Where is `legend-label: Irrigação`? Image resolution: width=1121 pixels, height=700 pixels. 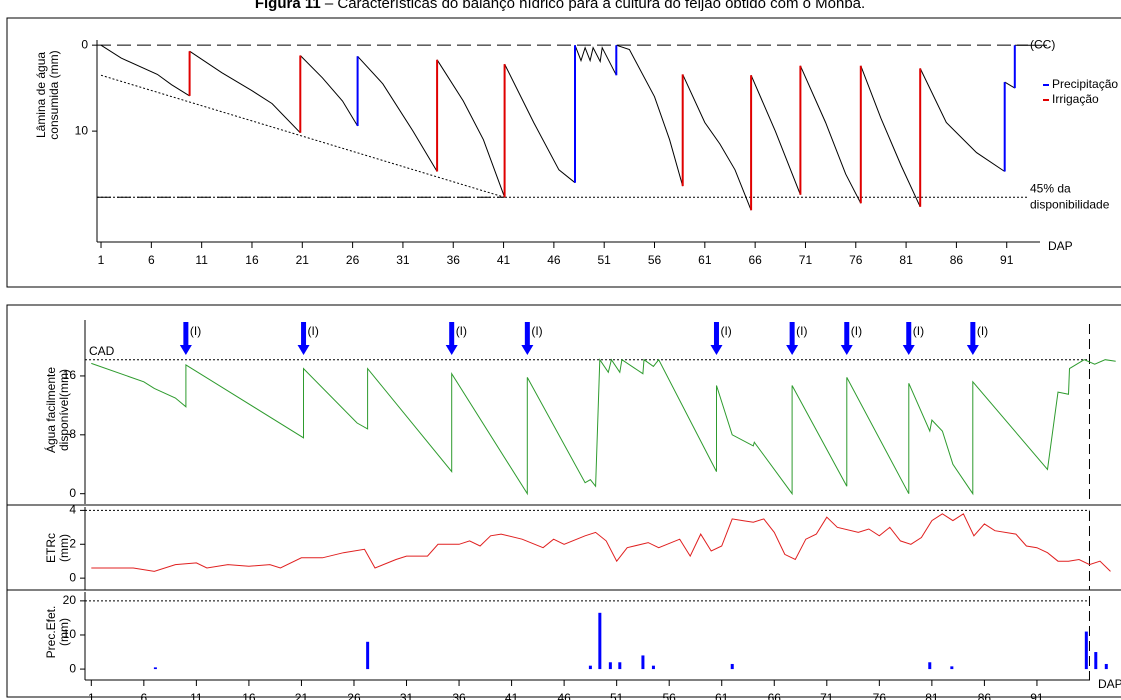
legend-label: Irrigação is located at coordinates (1075, 99).